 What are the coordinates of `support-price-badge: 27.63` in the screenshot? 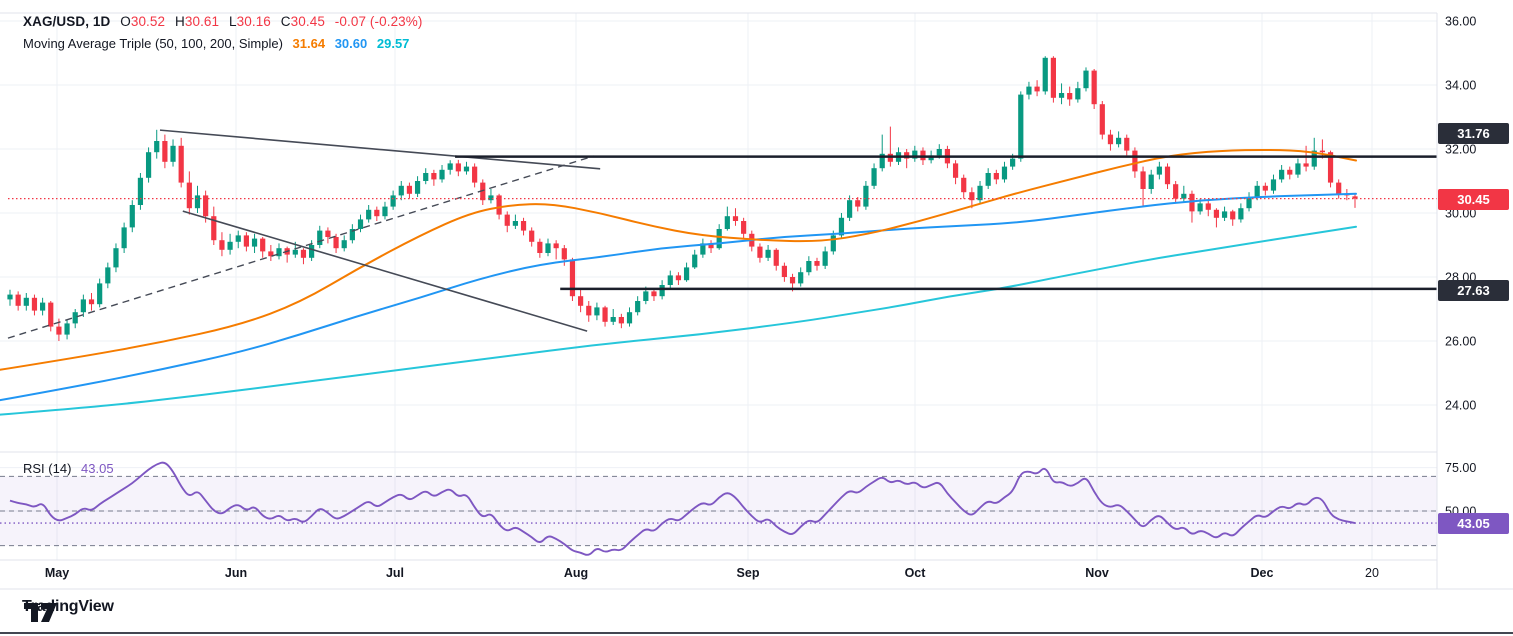 It's located at (1473, 290).